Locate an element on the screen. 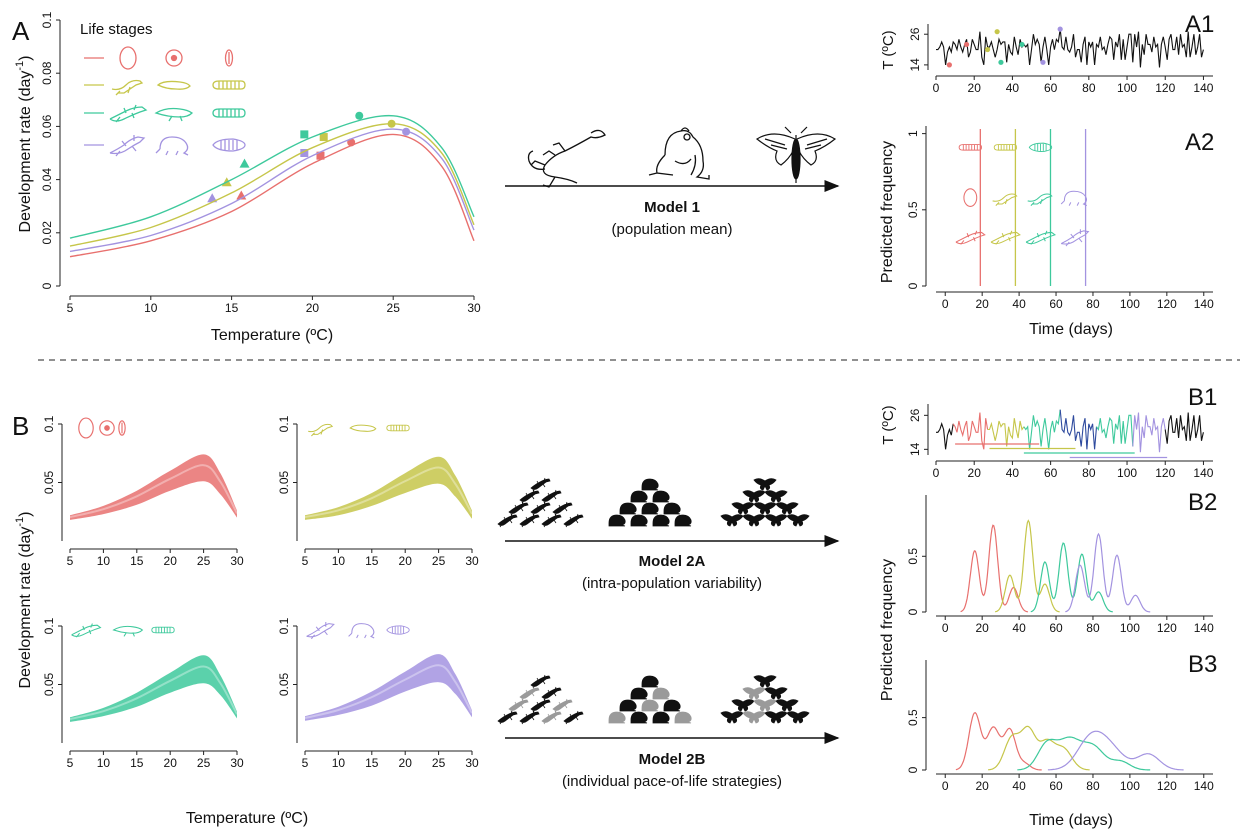  y-tick-label: 0.5 is located at coordinates (913, 717).